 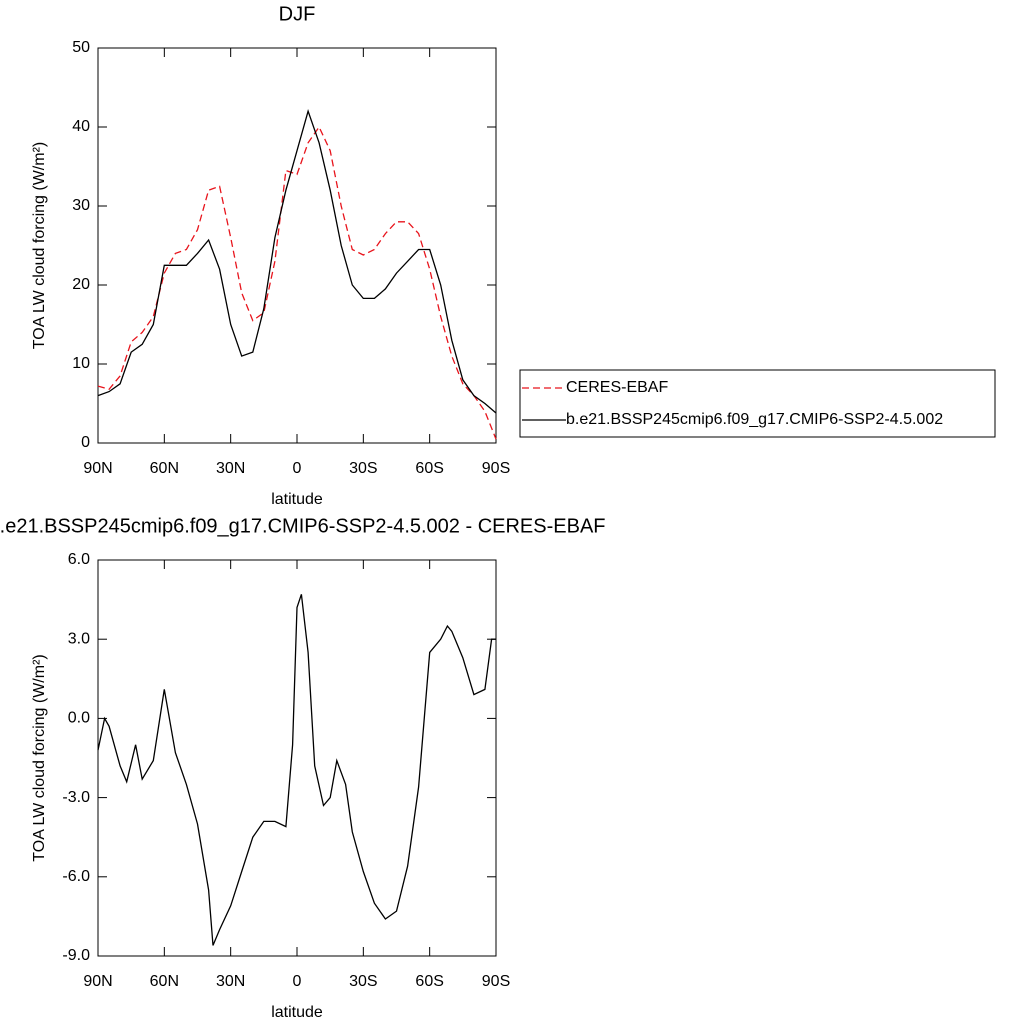 What do you see at coordinates (76, 876) in the screenshot?
I see `y-tick-label: -6.0` at bounding box center [76, 876].